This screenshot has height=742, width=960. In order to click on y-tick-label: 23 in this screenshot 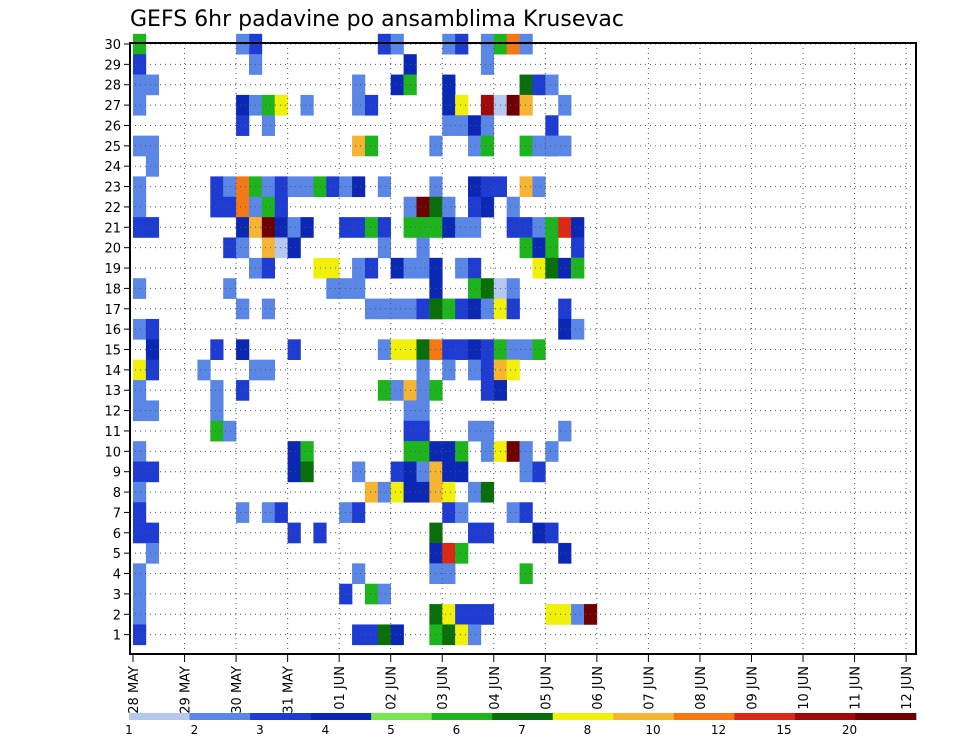, I will do `click(112, 188)`.